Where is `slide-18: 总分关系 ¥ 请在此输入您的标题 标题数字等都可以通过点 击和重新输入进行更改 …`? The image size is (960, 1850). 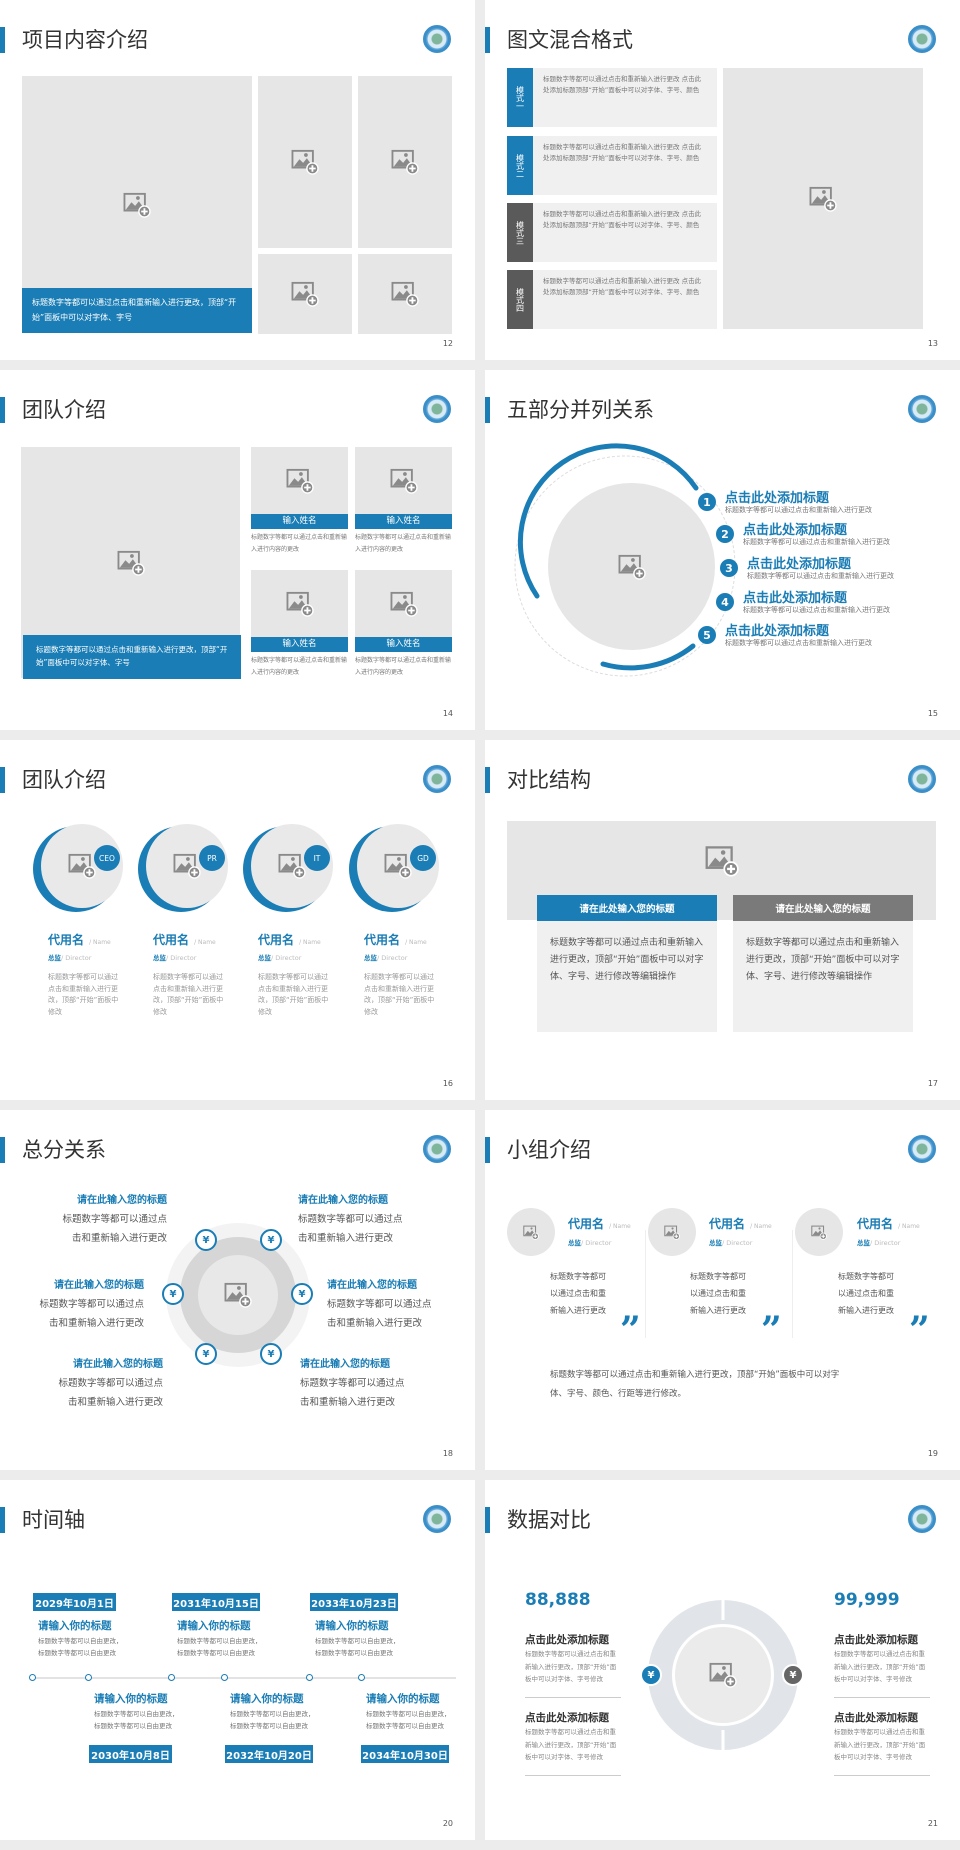 slide-18: 总分关系 ¥ 请在此输入您的标题 标题数字等都可以通过点 击和重新输入进行更改 … is located at coordinates (237, 1290).